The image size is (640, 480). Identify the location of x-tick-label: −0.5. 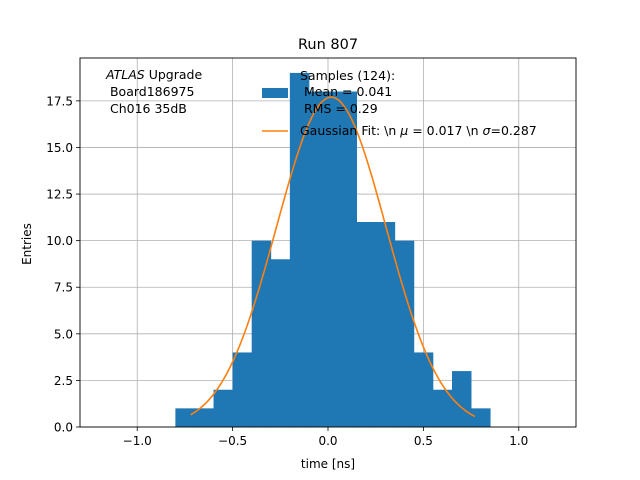
(232, 441).